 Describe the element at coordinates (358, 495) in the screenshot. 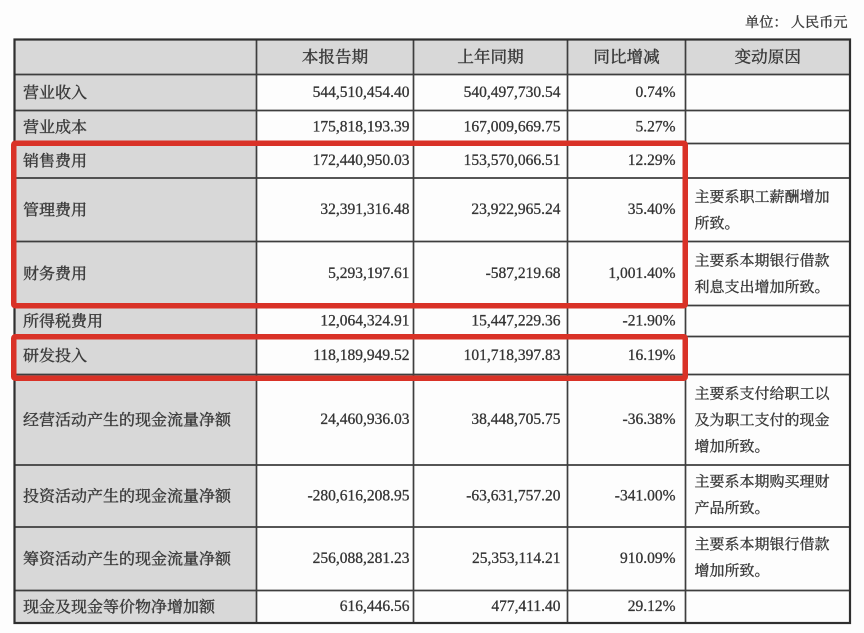

I see `svg-text: -280,616,208.95` at that location.